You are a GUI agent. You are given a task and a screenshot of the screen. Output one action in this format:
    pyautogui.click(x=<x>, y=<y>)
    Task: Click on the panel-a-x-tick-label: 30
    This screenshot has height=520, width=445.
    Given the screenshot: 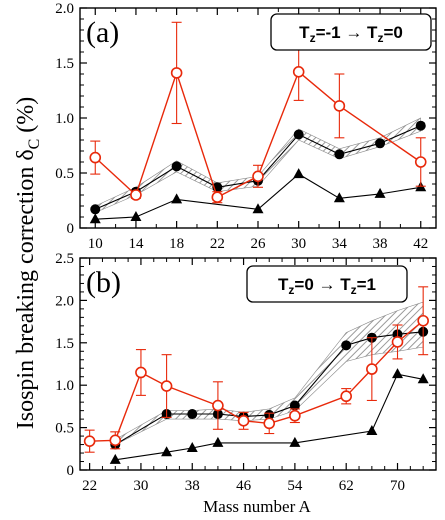 What is the action you would take?
    pyautogui.click(x=298, y=244)
    